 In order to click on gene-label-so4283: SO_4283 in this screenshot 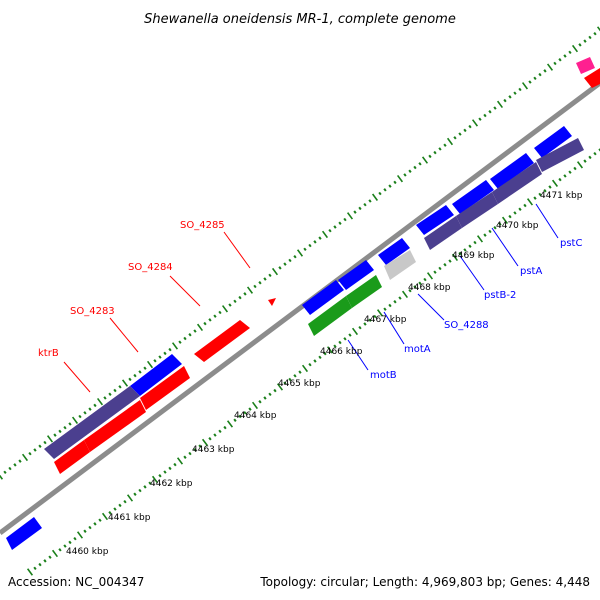, I will do `click(92, 311)`.